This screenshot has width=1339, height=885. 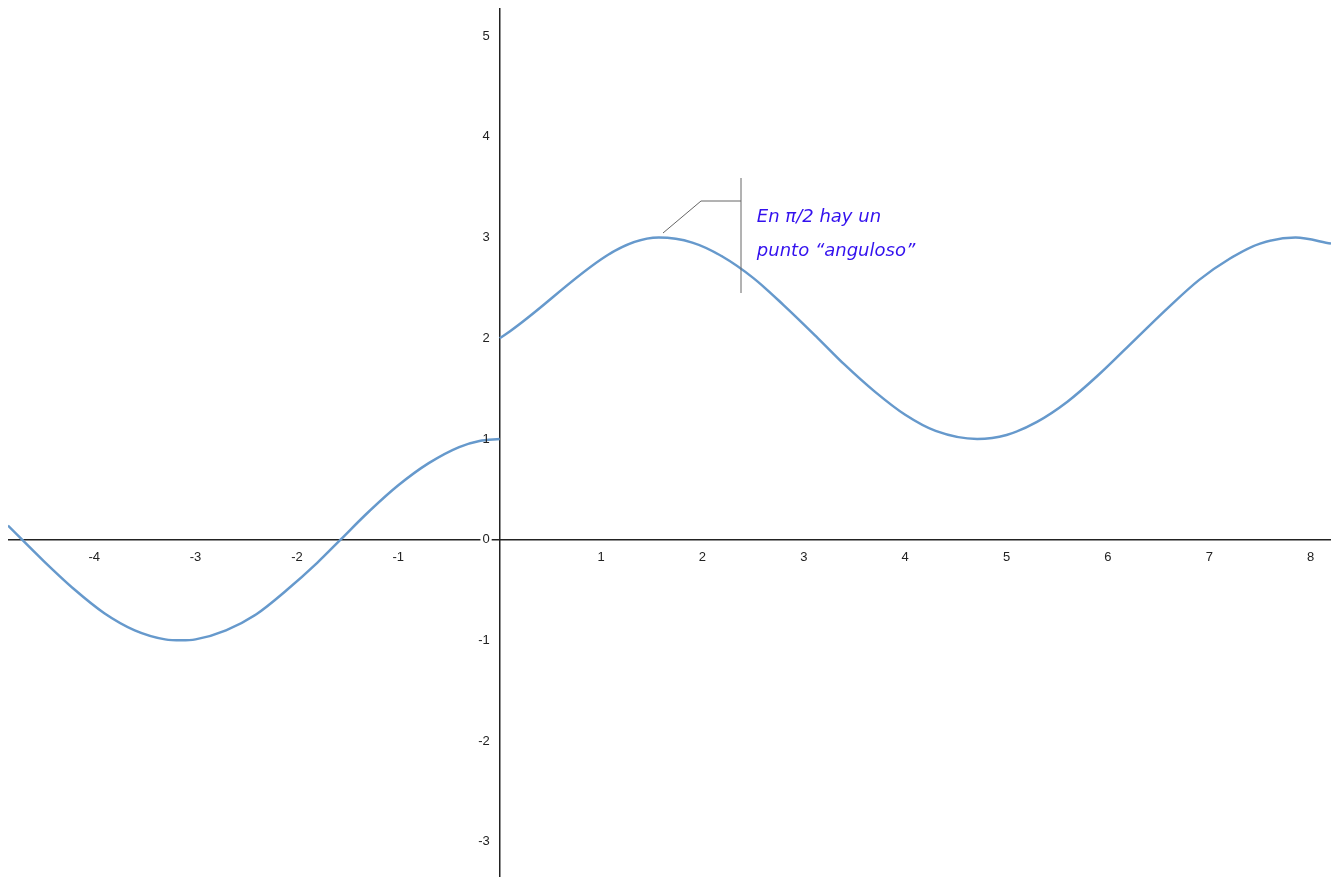 What do you see at coordinates (1006, 557) in the screenshot?
I see `x-tick-label: 5` at bounding box center [1006, 557].